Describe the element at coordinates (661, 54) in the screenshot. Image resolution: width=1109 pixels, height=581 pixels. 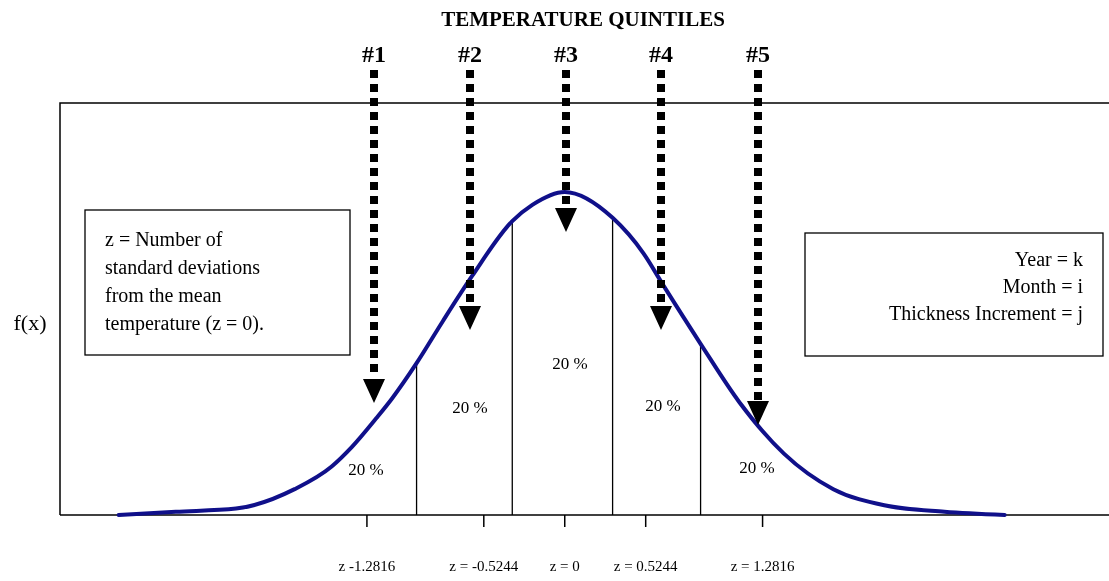
I see `text: #4` at that location.